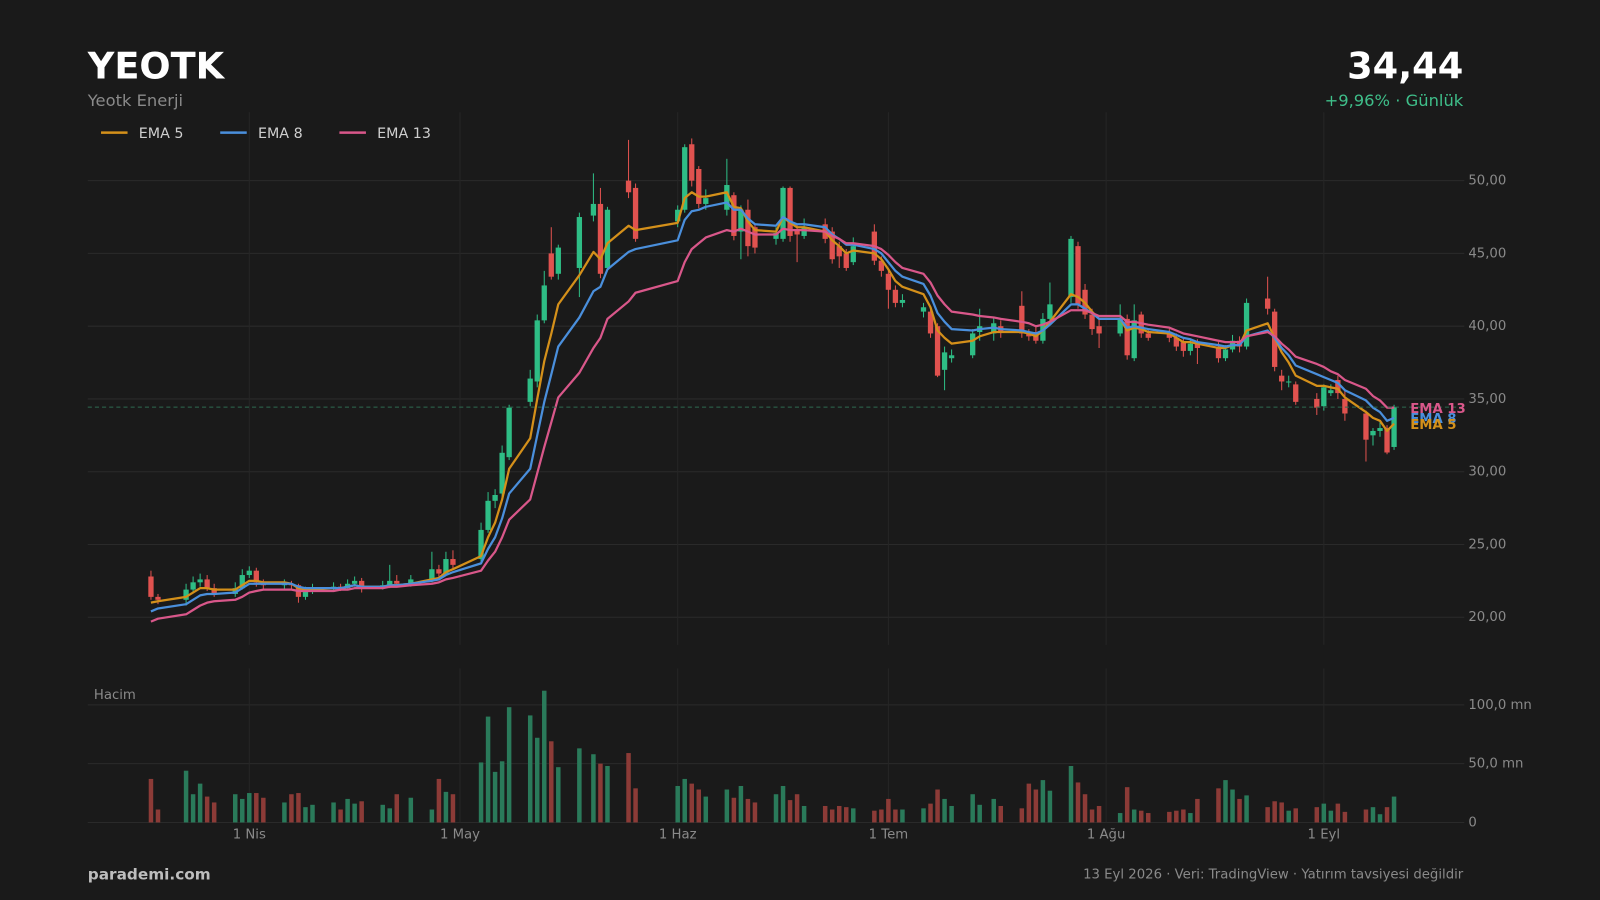 This screenshot has width=1600, height=900. Describe the element at coordinates (1472, 822) in the screenshot. I see `volume-tick-label: 0` at that location.